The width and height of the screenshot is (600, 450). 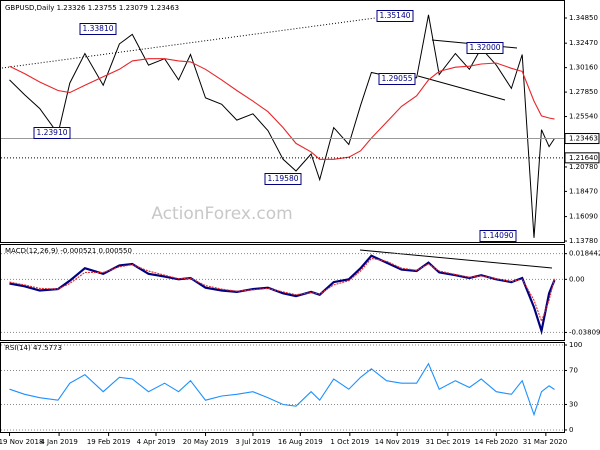 I want to click on price-label: 1.21640, so click(x=583, y=158).